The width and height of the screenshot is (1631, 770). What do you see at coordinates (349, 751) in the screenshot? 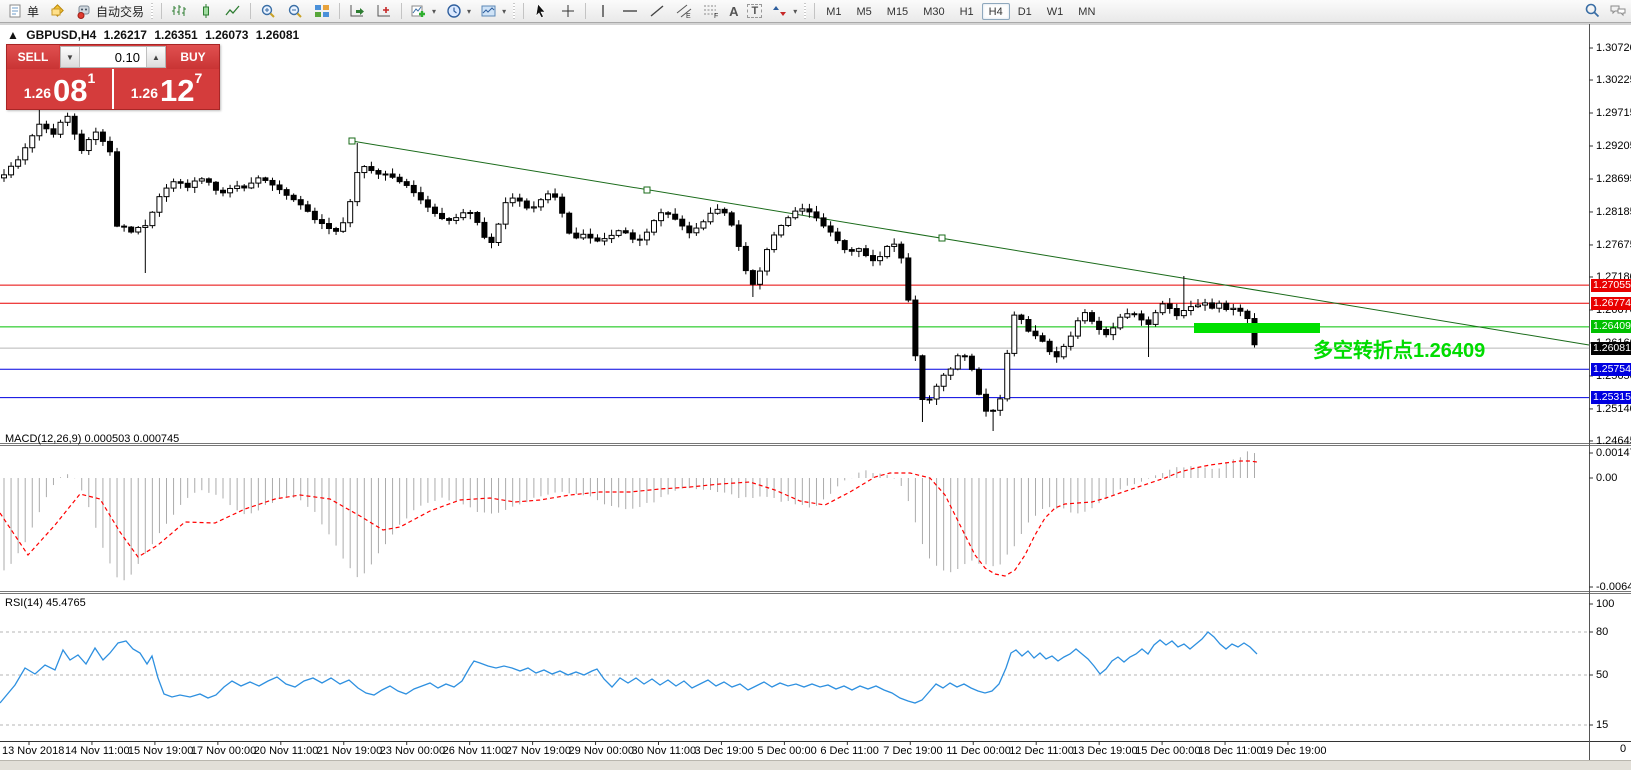
I see `time-axis-label: 21 Nov 19:00` at bounding box center [349, 751].